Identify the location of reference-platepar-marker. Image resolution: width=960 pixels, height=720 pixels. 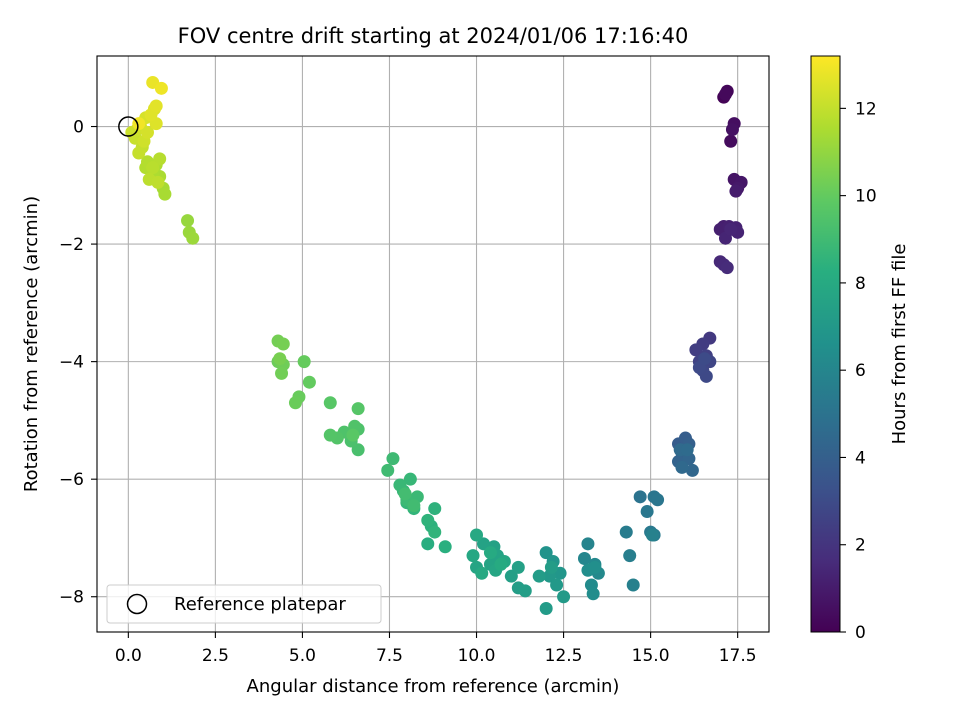
(128, 126).